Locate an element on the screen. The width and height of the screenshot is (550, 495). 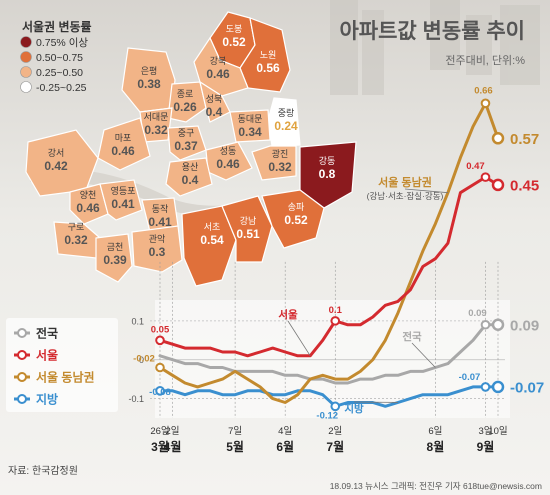
district-name: 서초 is located at coordinates (212, 227).